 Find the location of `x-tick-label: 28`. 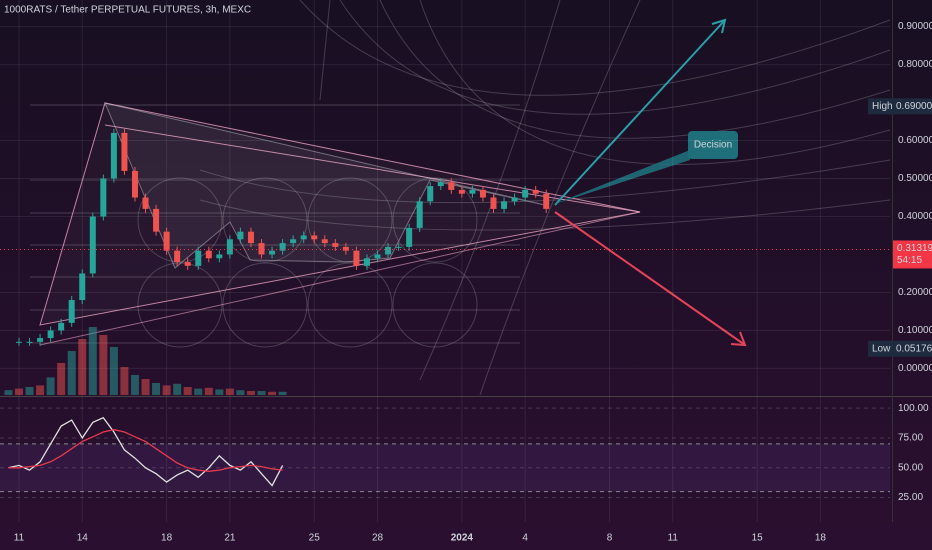

x-tick-label: 28 is located at coordinates (378, 538).